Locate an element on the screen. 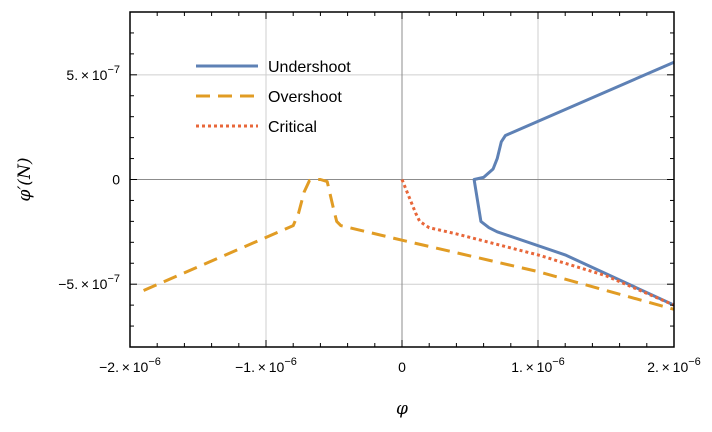  x-tick-label-1: −1. × 10−6 is located at coordinates (266, 365).